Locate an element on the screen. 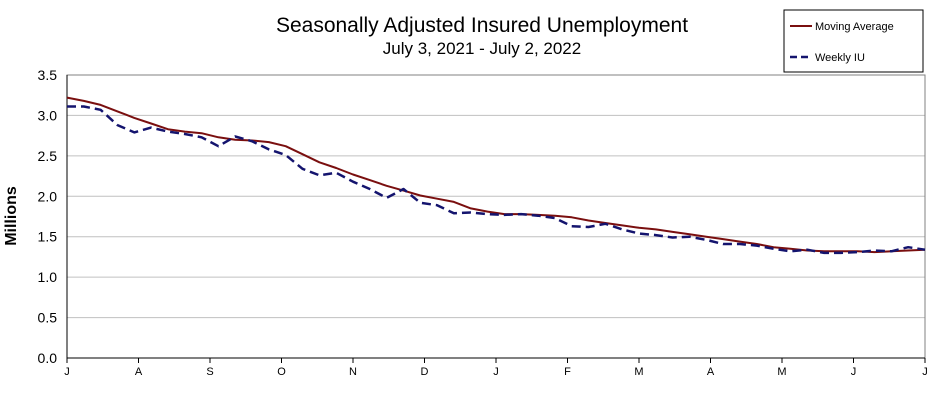  x-tick-label: S is located at coordinates (209, 372).